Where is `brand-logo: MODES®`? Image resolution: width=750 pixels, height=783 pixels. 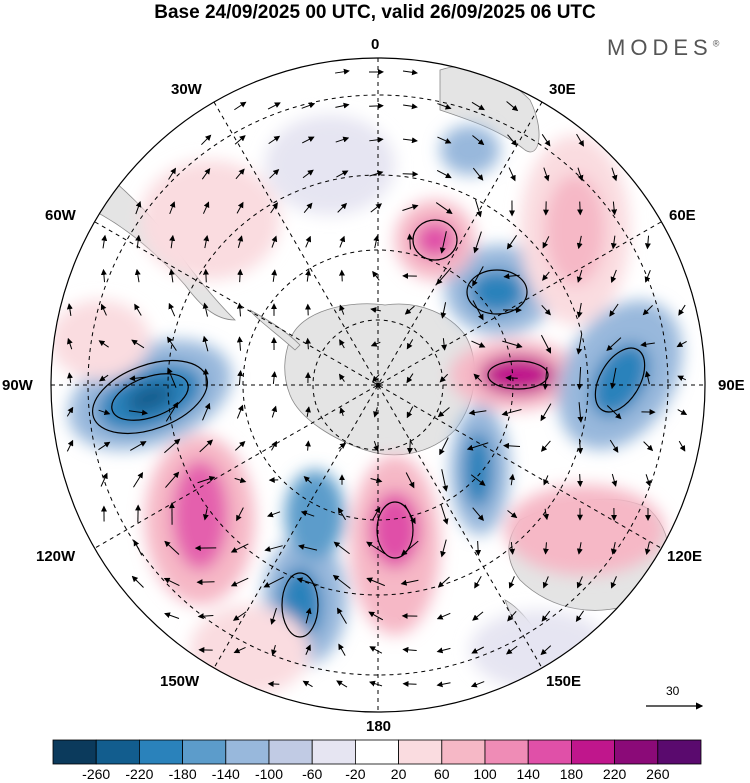
brand-logo: MODES® is located at coordinates (663, 48).